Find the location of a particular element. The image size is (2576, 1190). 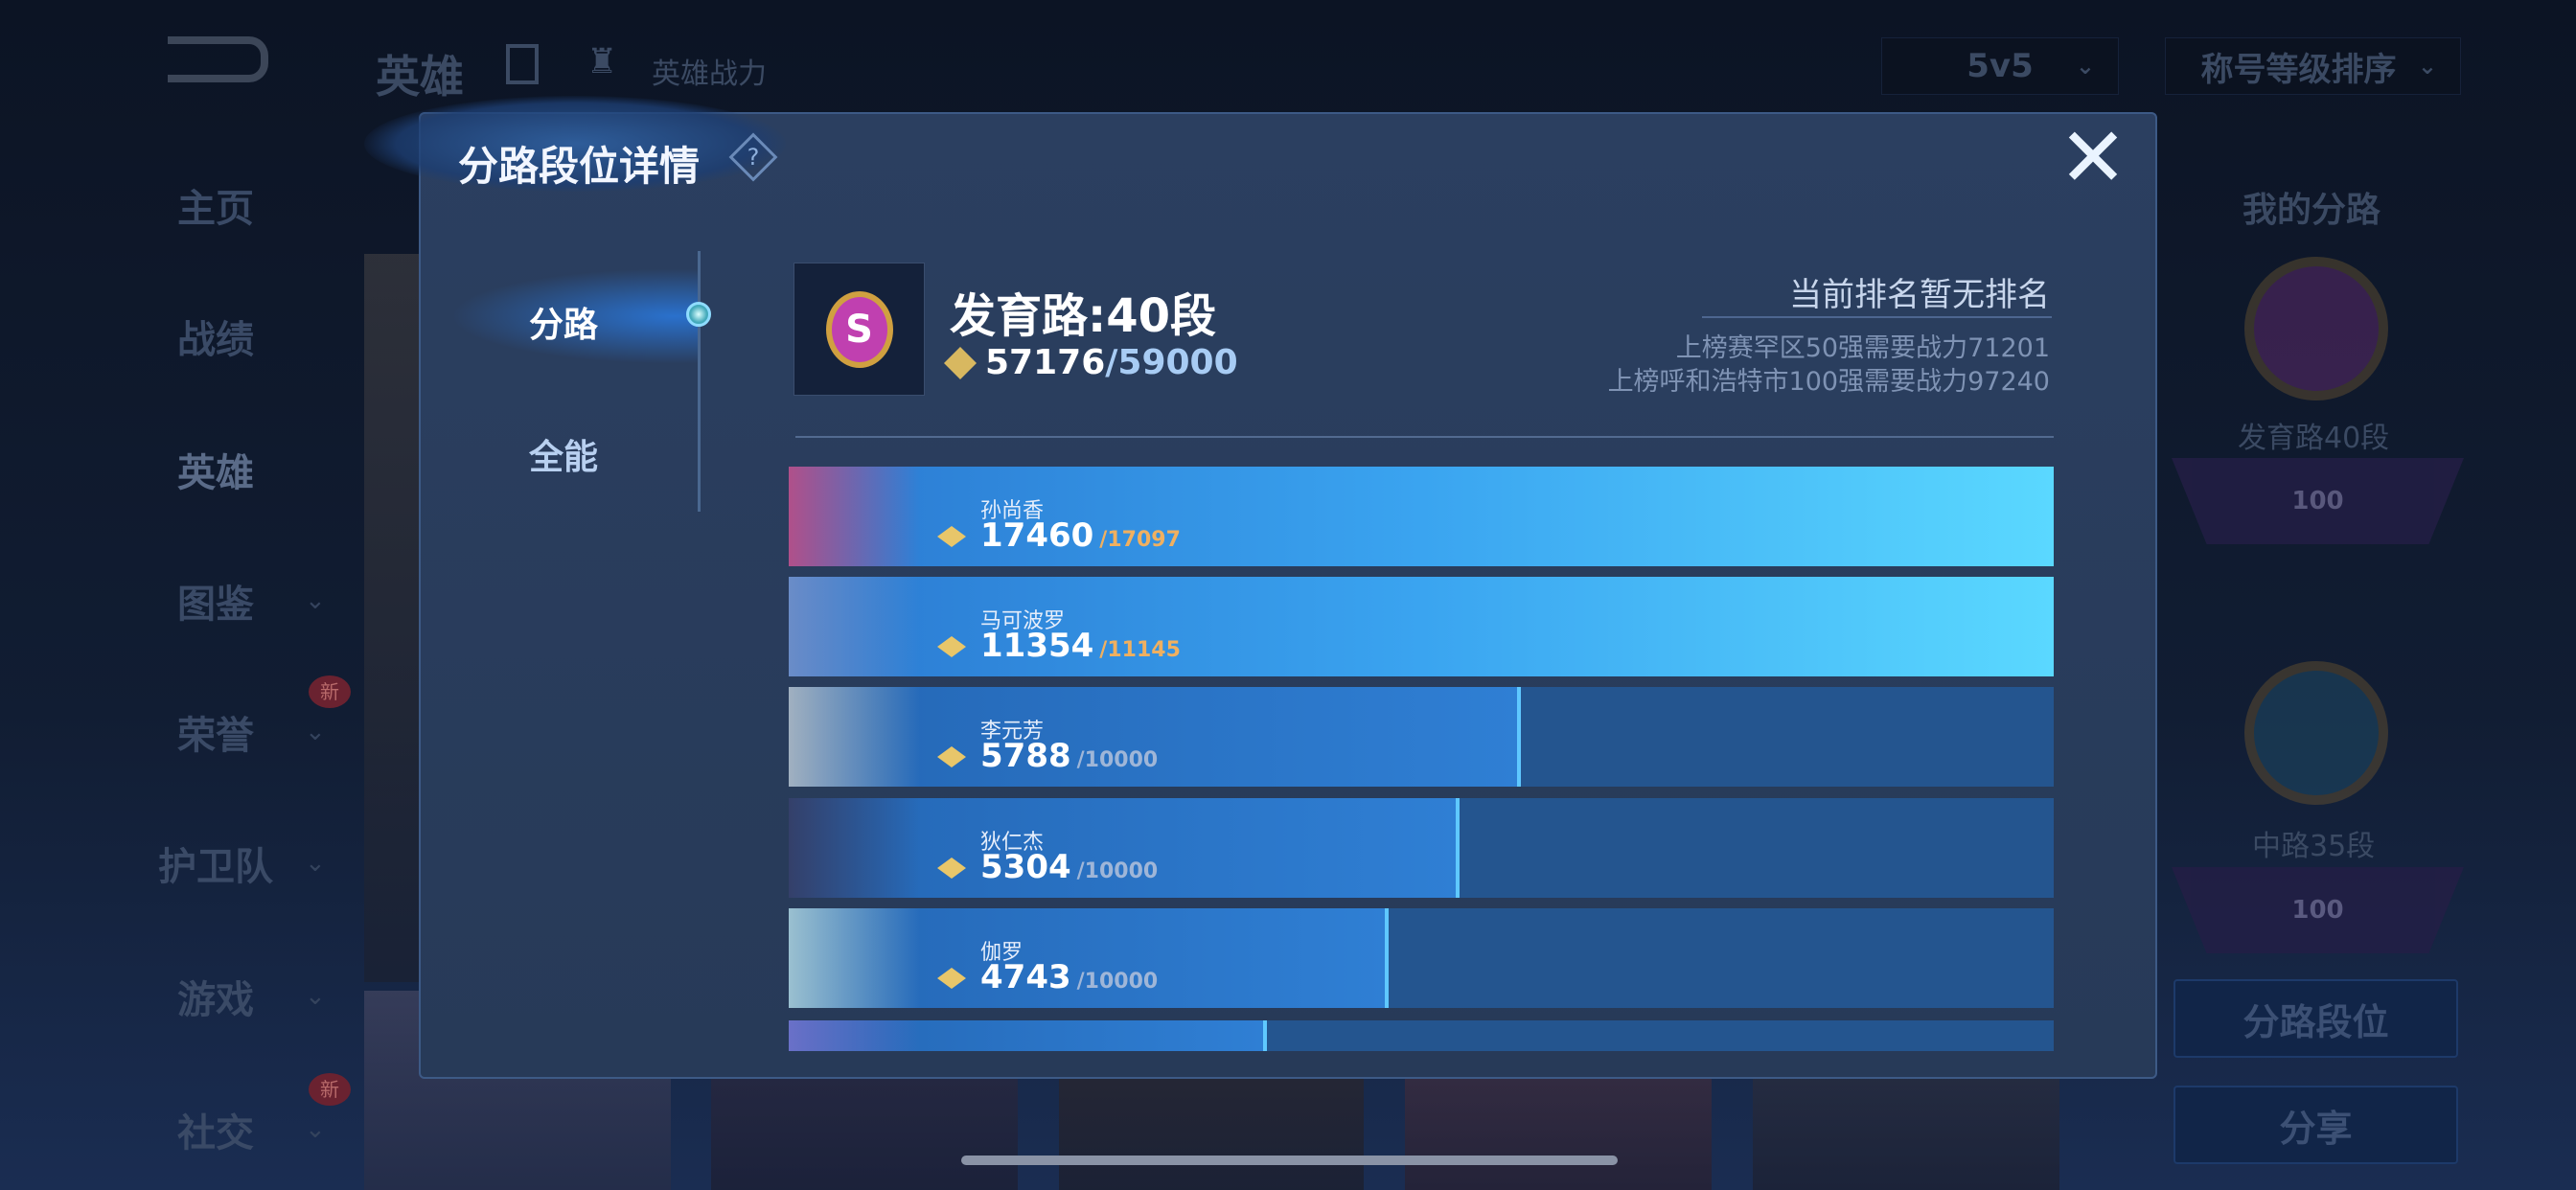

hero-power: 4743/10000 is located at coordinates (1069, 977).